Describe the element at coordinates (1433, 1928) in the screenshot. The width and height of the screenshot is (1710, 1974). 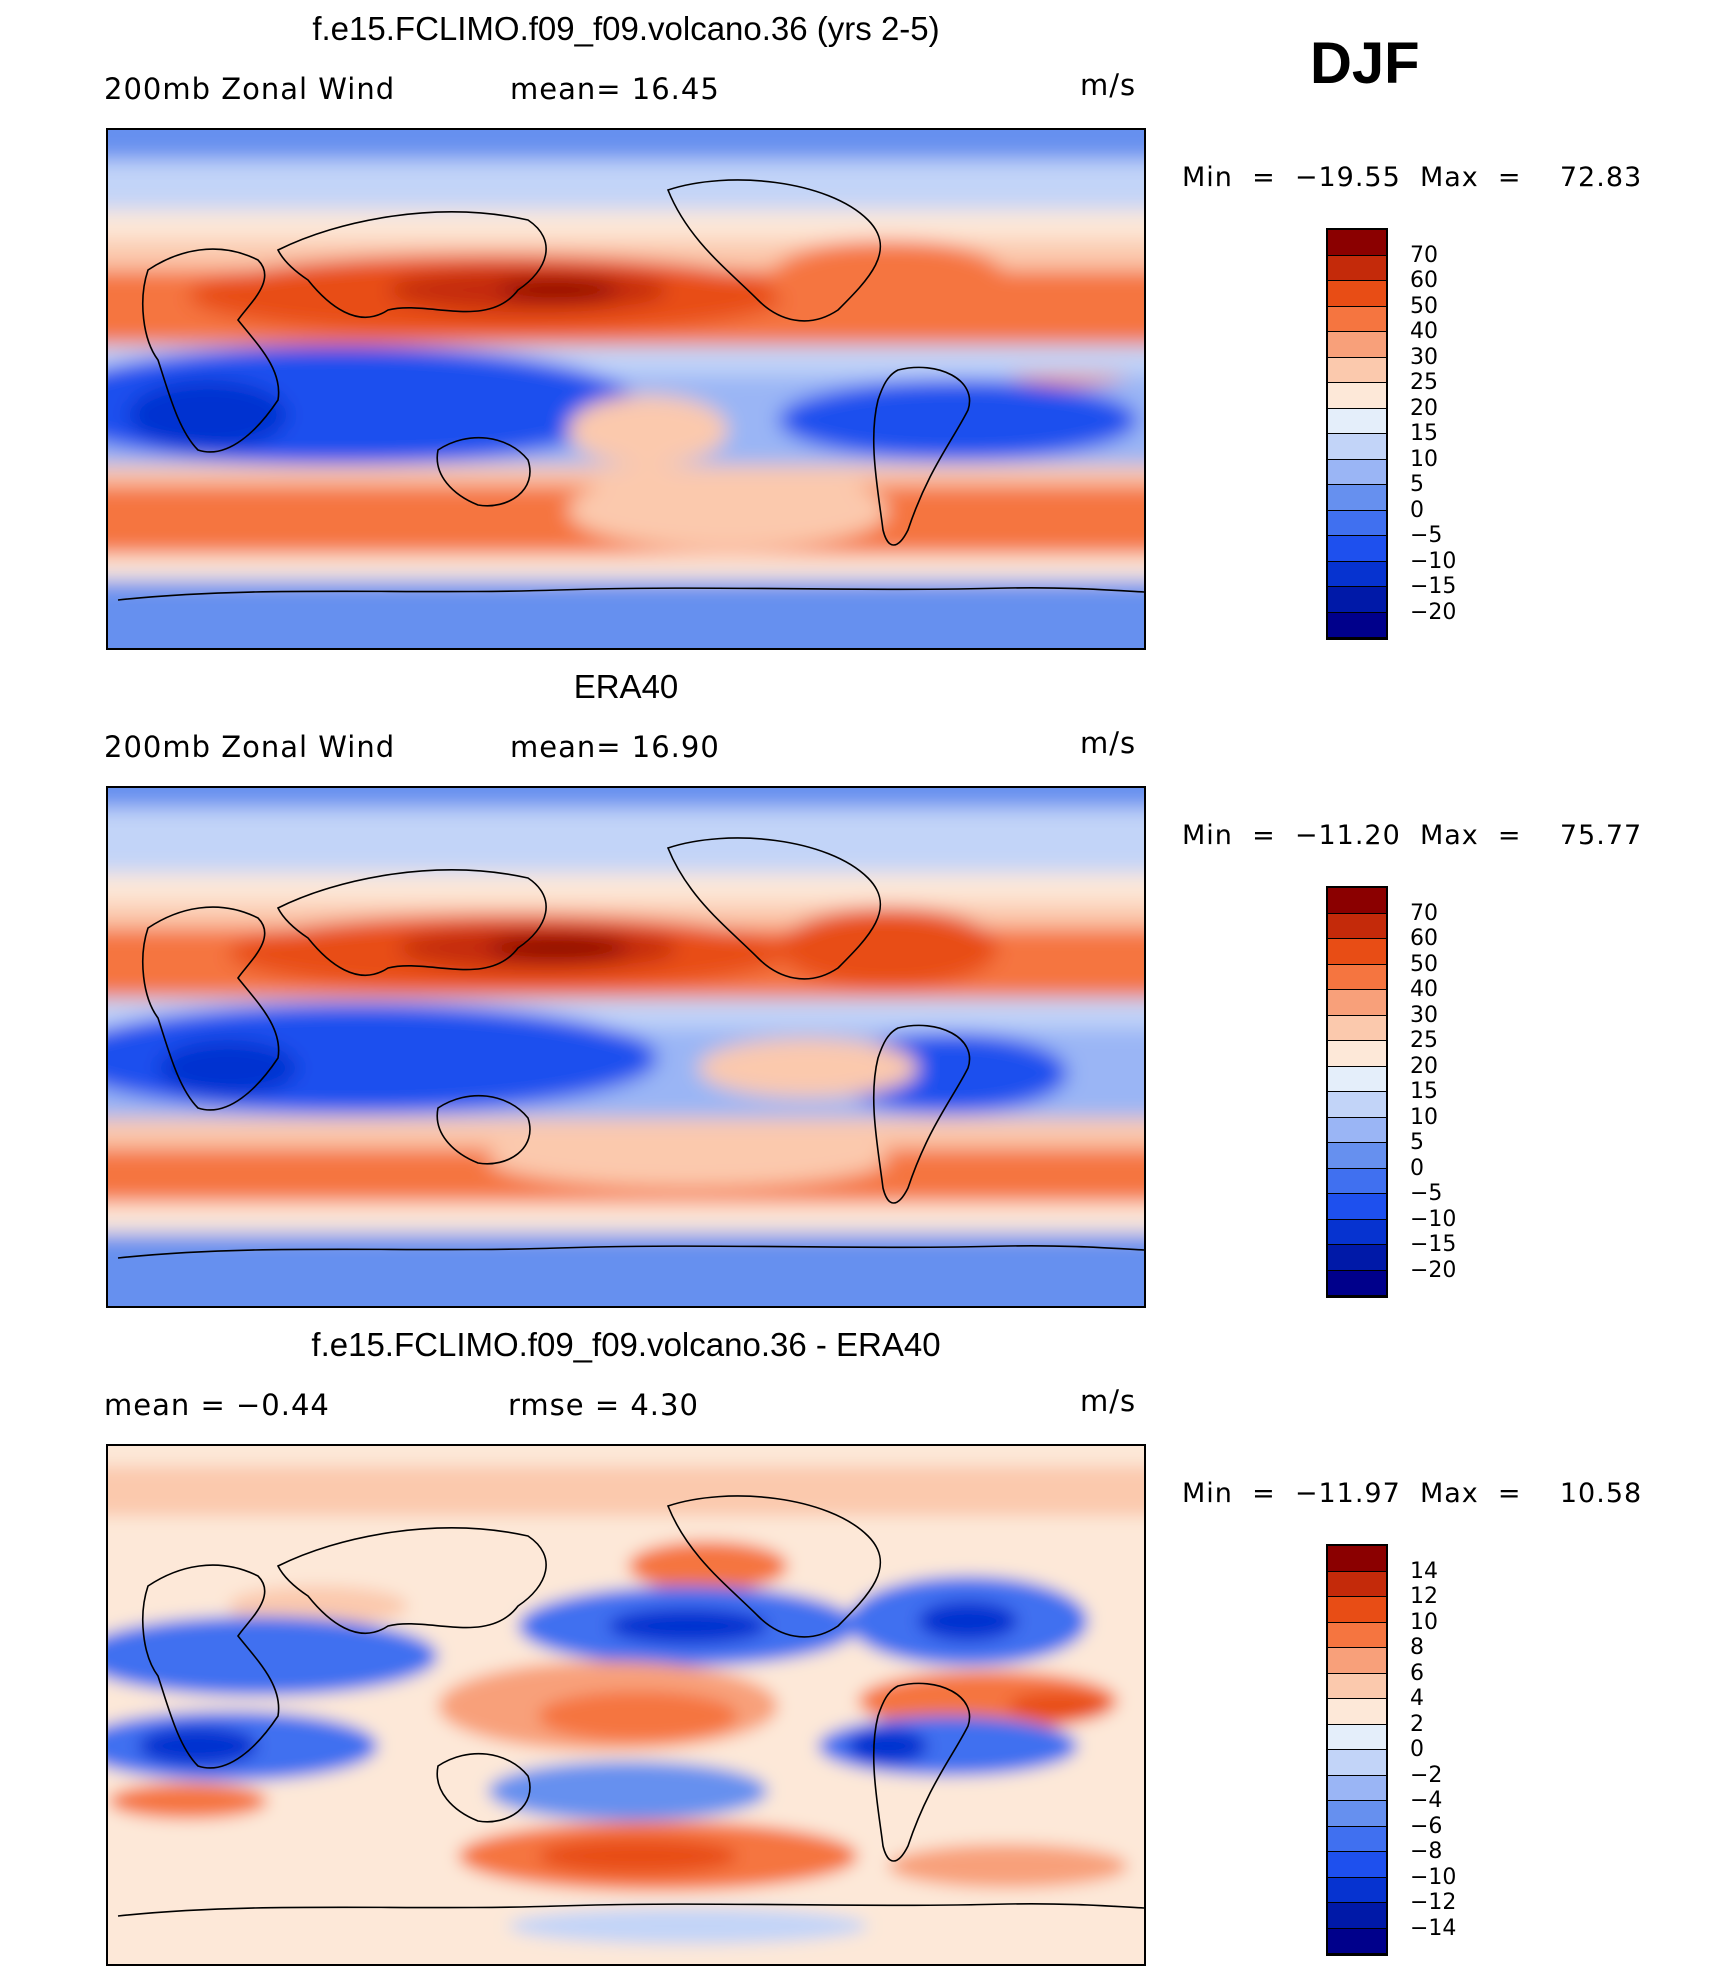
I see `colorbar-tick-label: −14` at that location.